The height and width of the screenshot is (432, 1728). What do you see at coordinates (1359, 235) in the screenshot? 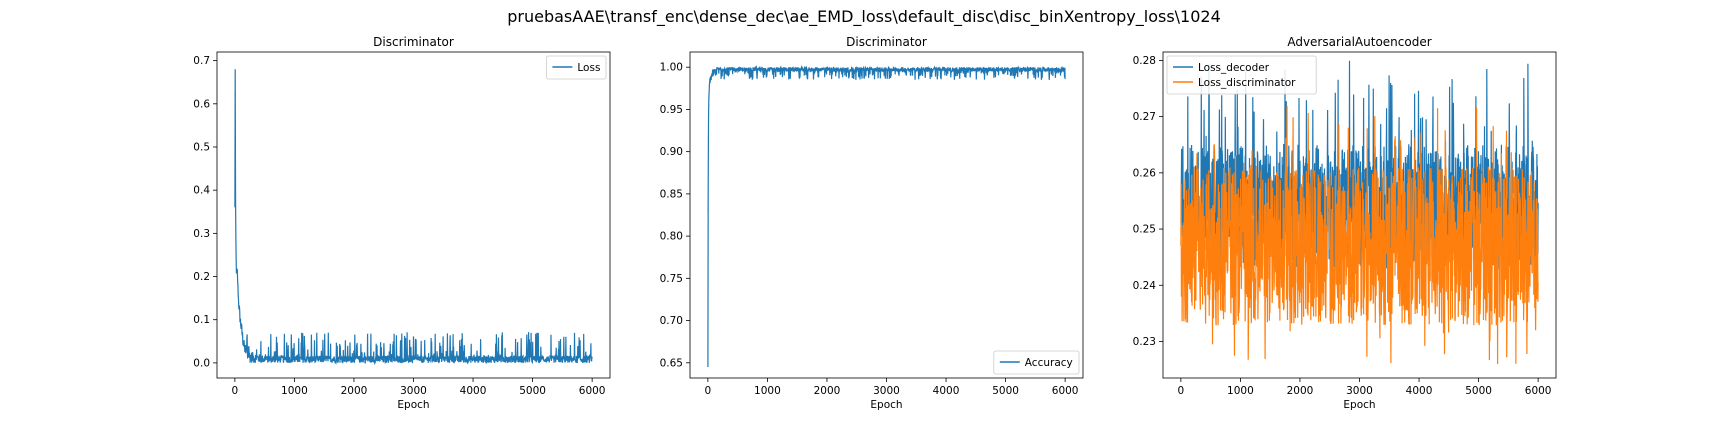
I see `series-line-loss-discriminator` at bounding box center [1359, 235].